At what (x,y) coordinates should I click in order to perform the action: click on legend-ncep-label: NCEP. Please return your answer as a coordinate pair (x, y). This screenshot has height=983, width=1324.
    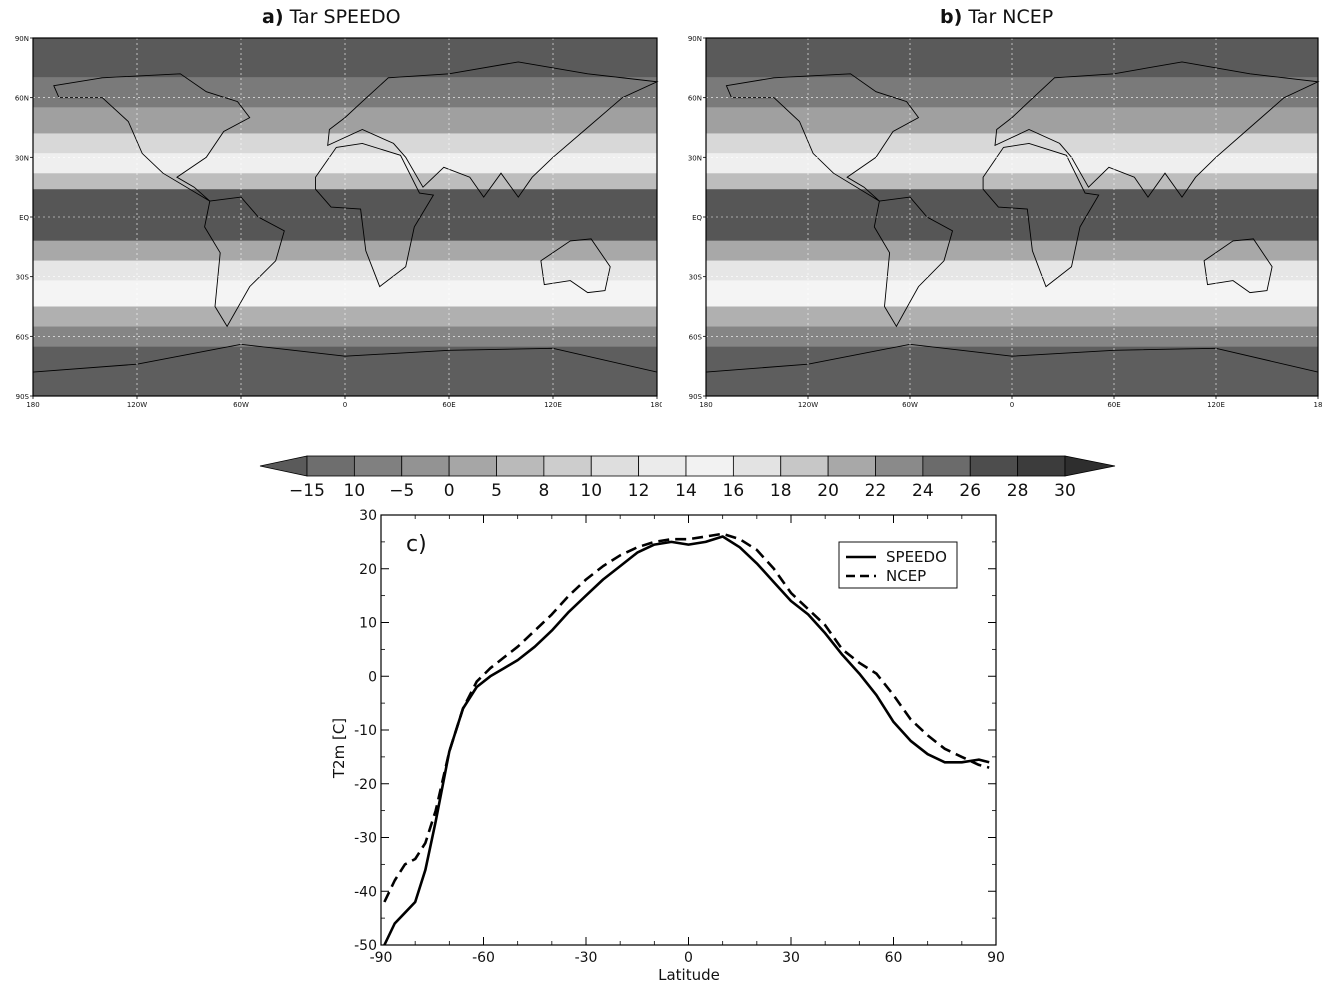
    Looking at the image, I should click on (906, 576).